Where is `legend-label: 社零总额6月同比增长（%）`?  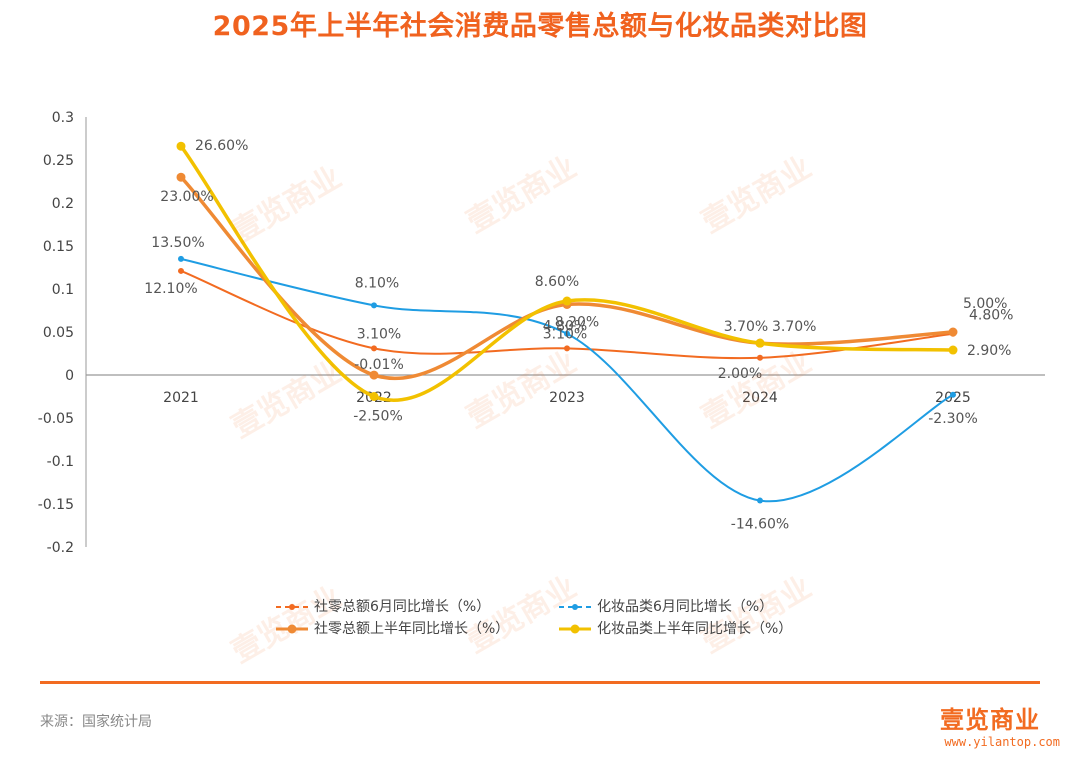 legend-label: 社零总额6月同比增长（%） is located at coordinates (402, 607).